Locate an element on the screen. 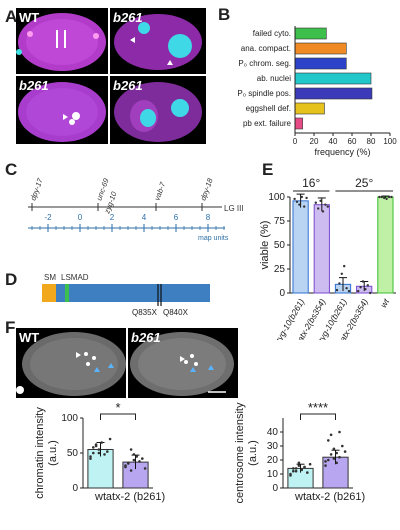 The width and height of the screenshot is (400, 530). gene-label: dpy-18 is located at coordinates (206, 188).